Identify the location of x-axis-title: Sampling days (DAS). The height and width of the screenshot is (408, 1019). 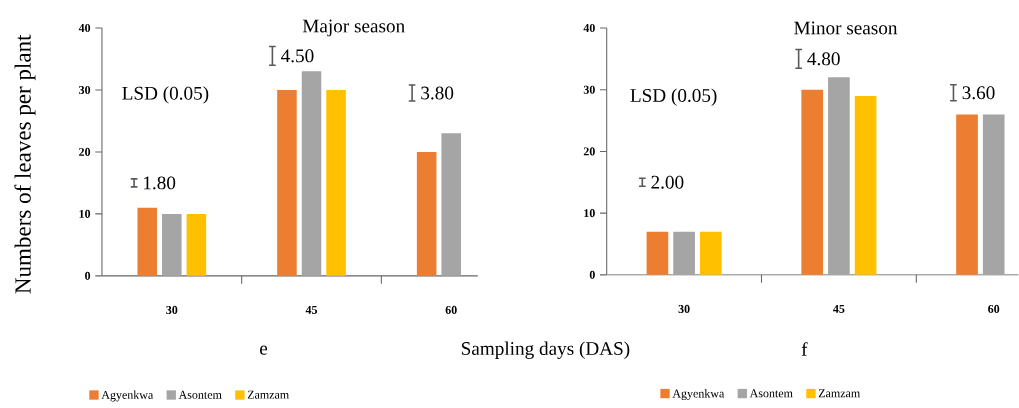
(545, 350).